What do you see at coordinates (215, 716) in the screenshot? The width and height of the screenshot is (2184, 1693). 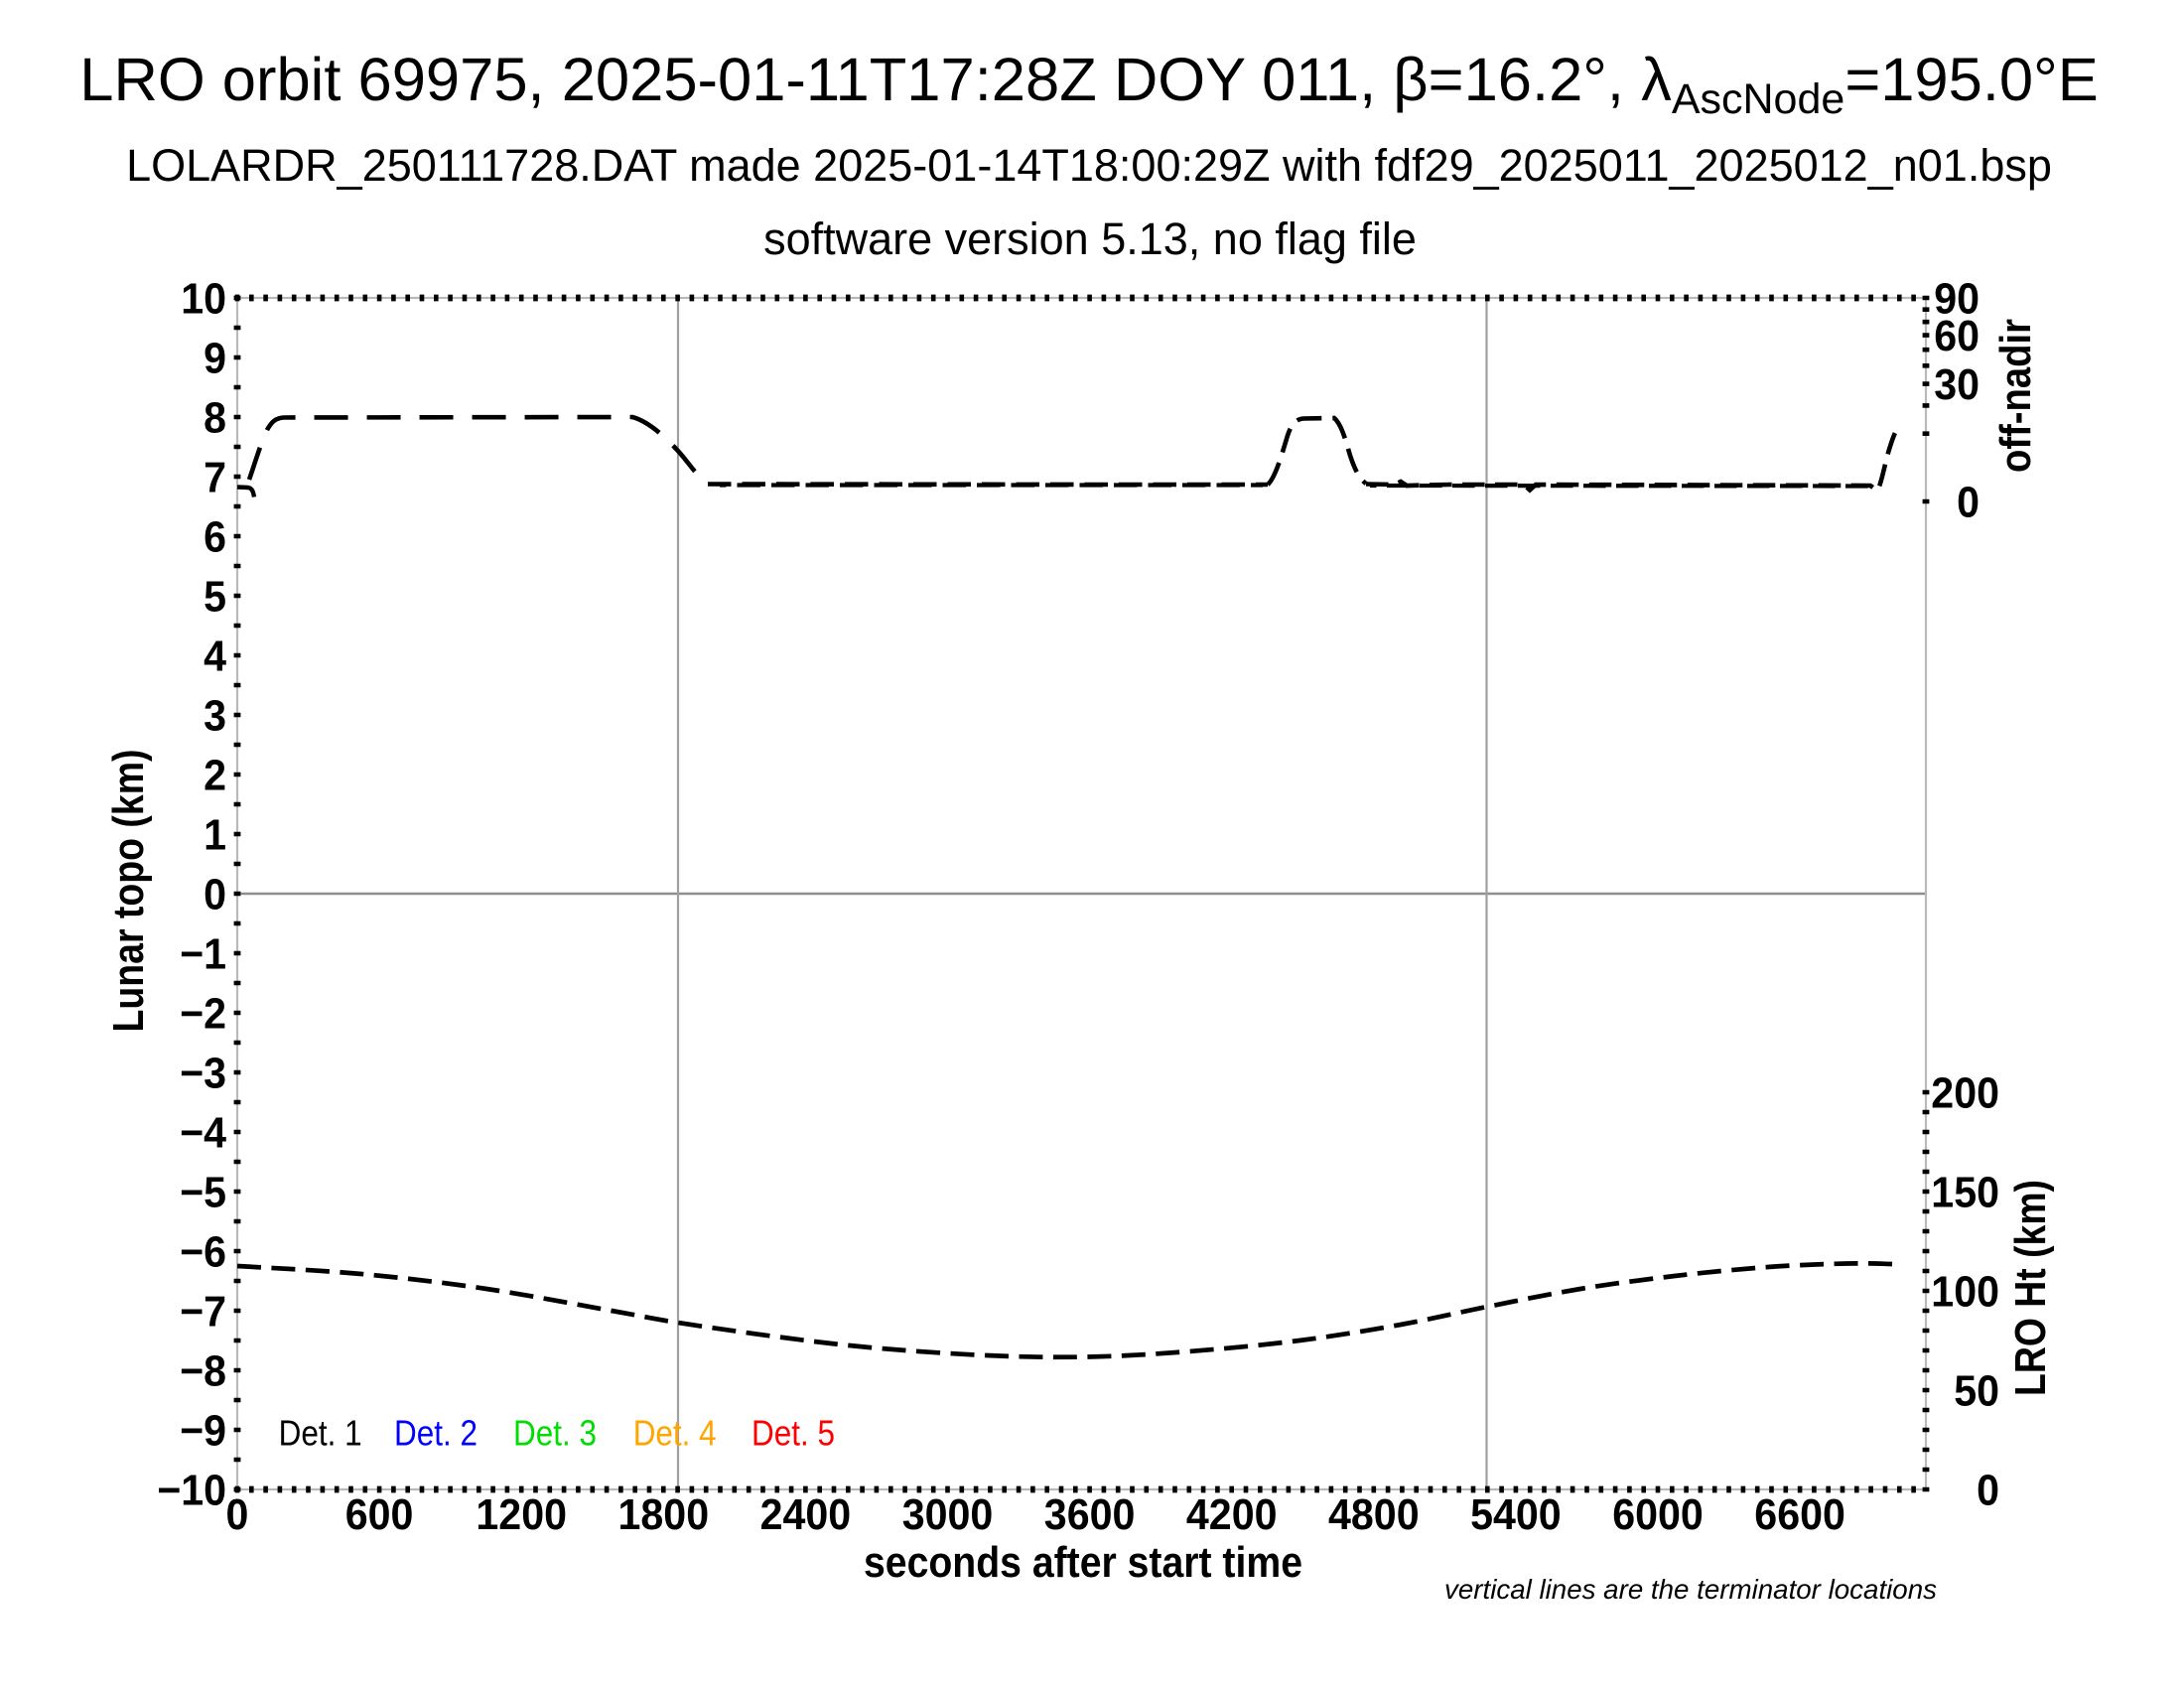 I see `svg-text: 3` at bounding box center [215, 716].